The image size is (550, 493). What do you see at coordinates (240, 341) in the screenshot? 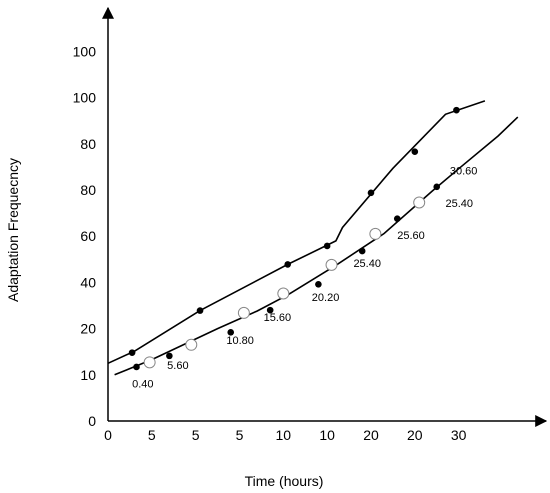
I see `data-label: 10.80` at bounding box center [240, 341].